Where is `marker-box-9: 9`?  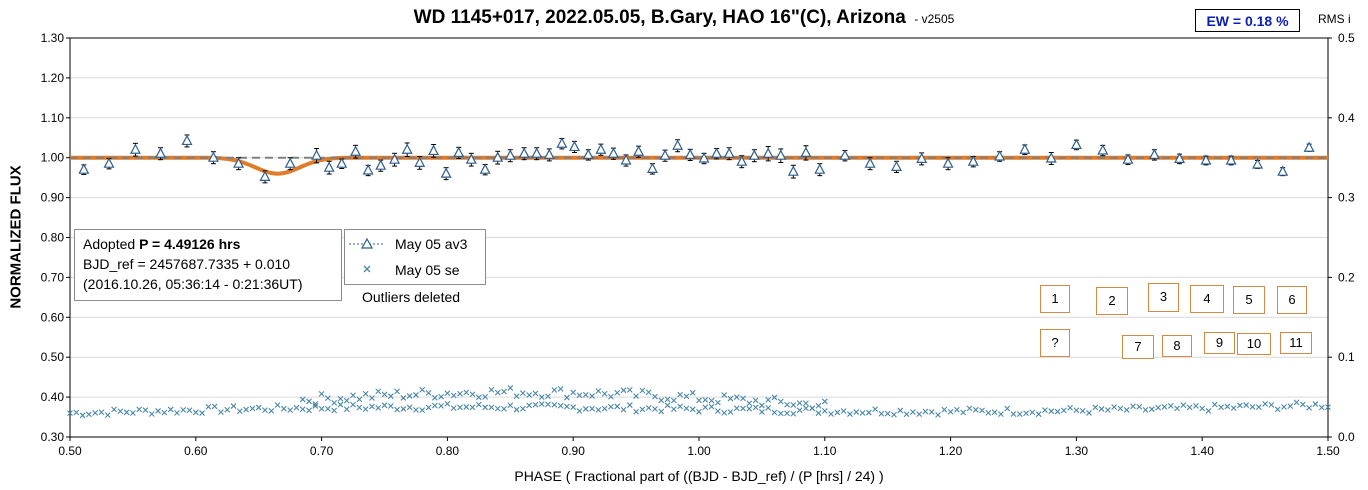
marker-box-9: 9 is located at coordinates (1219, 343).